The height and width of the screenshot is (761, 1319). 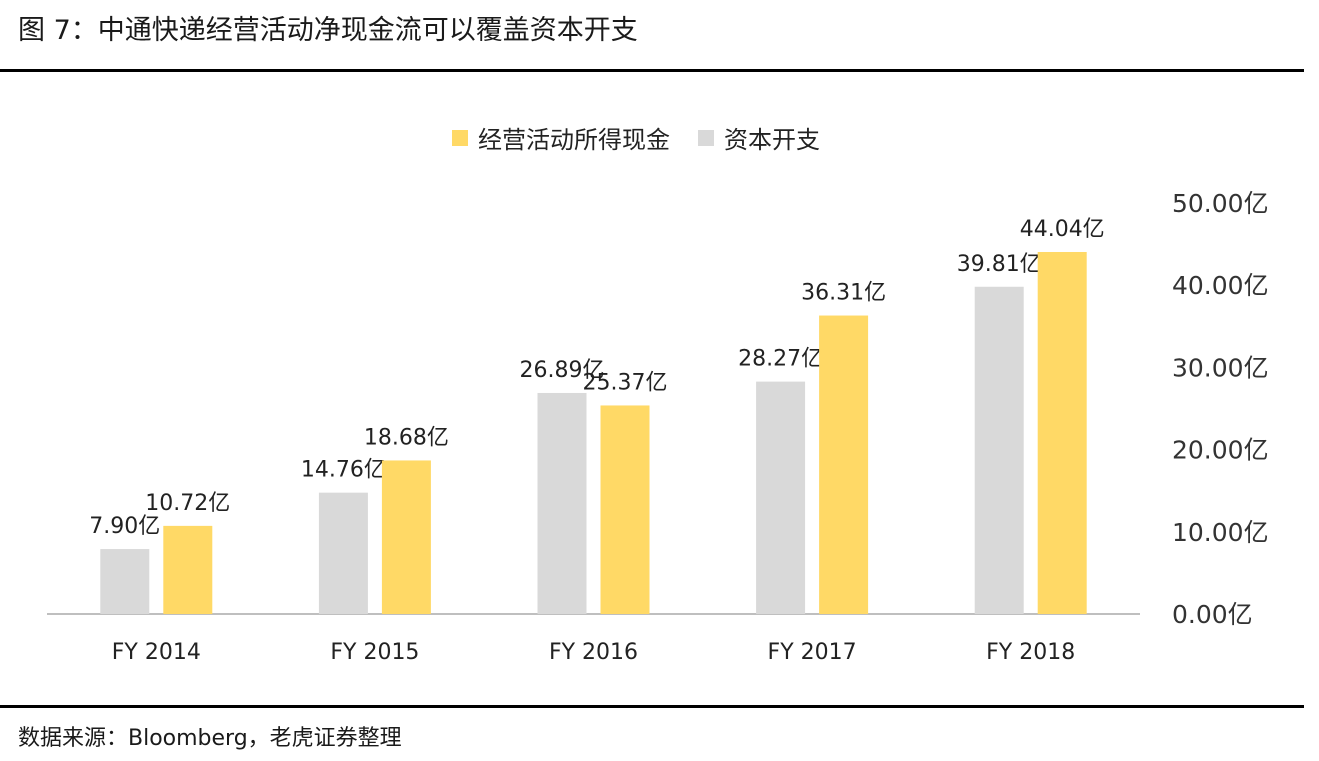 I want to click on data-label: 10.72亿, so click(x=187, y=503).